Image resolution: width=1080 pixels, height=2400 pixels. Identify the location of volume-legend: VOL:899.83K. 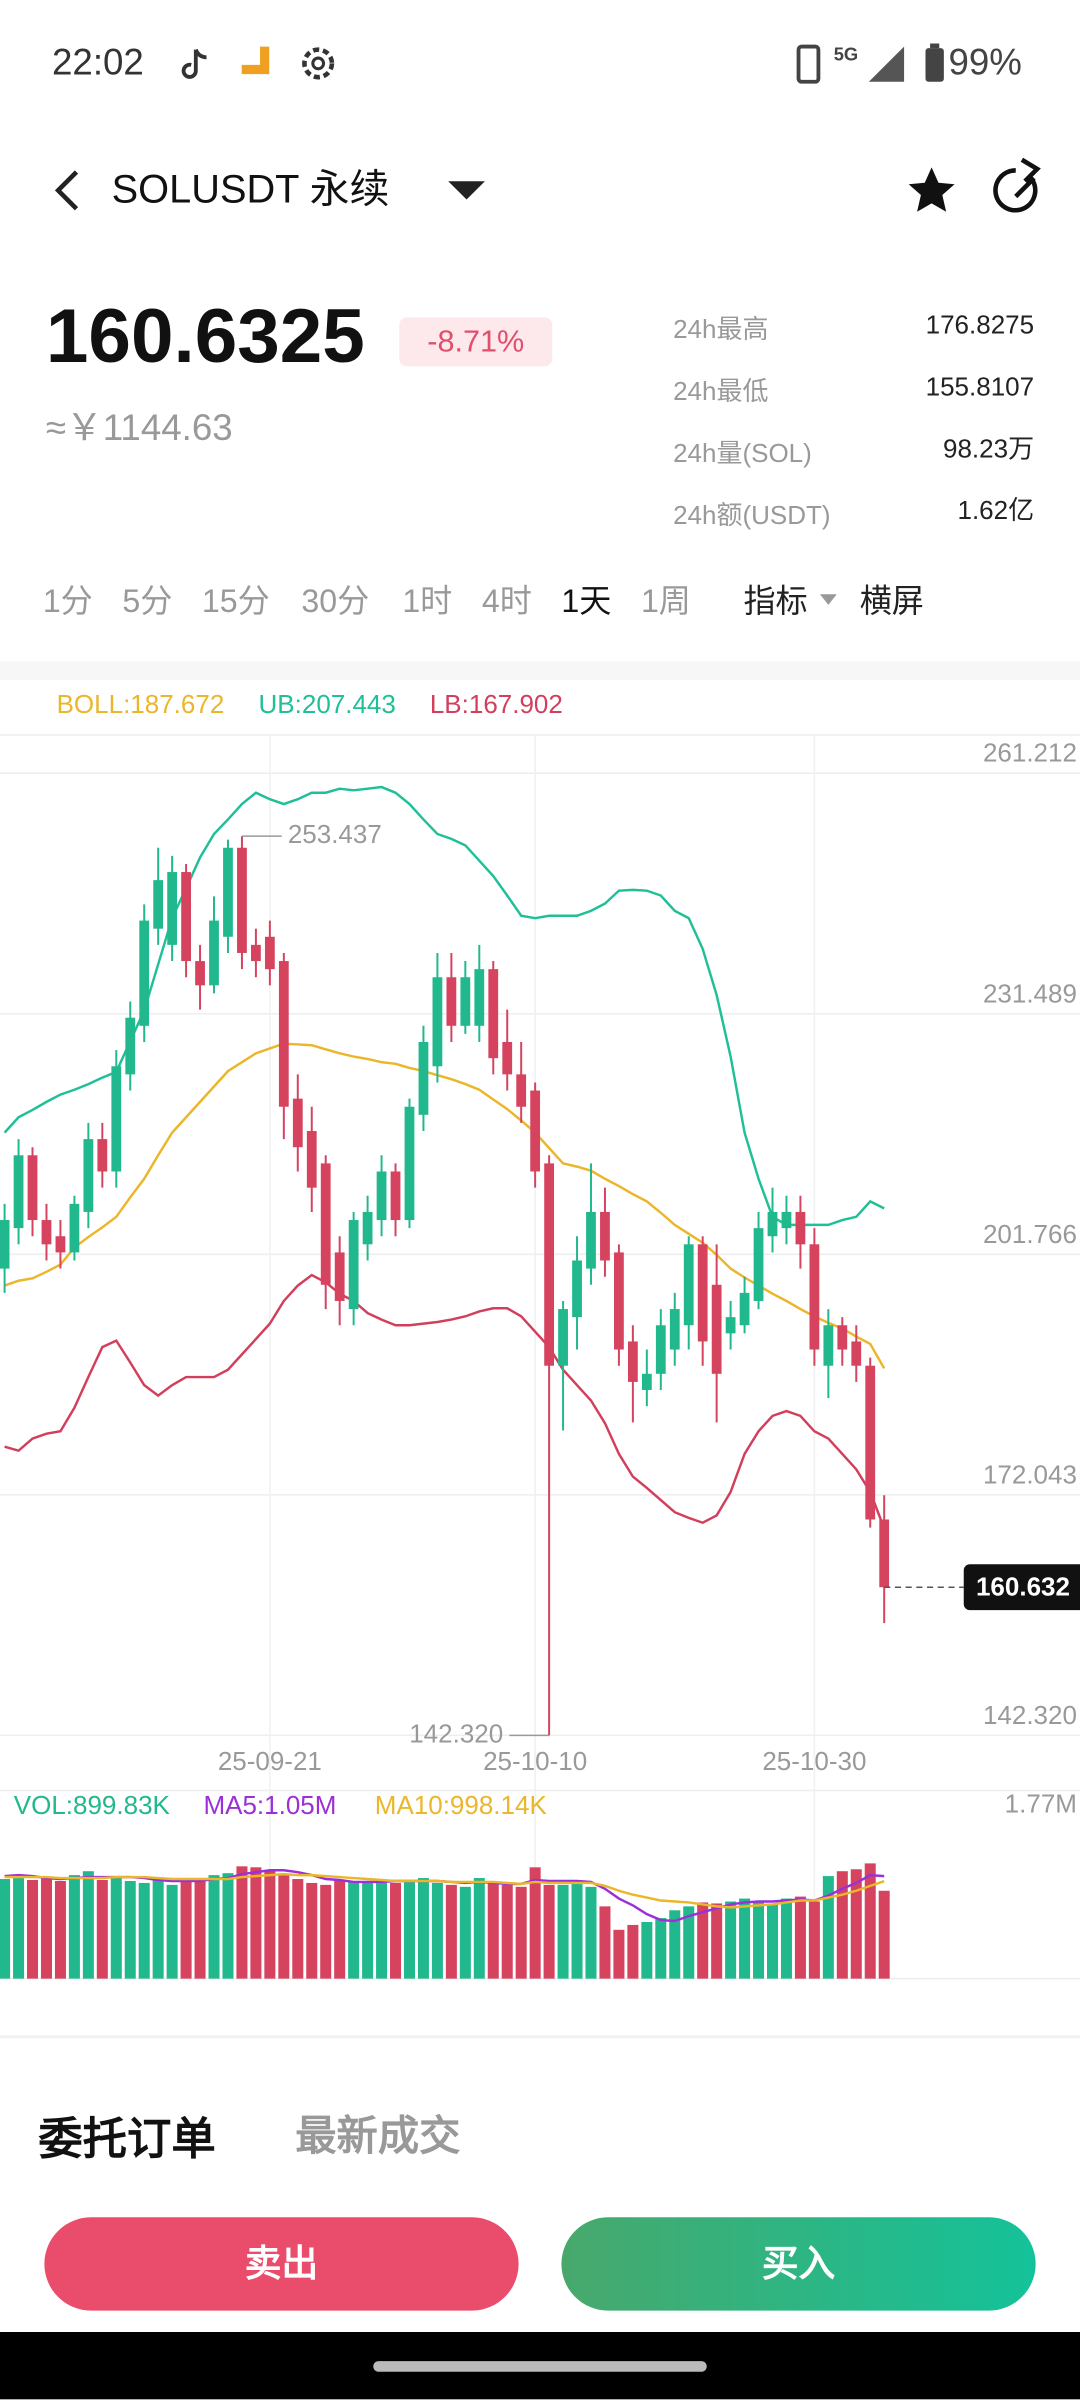
(92, 1805).